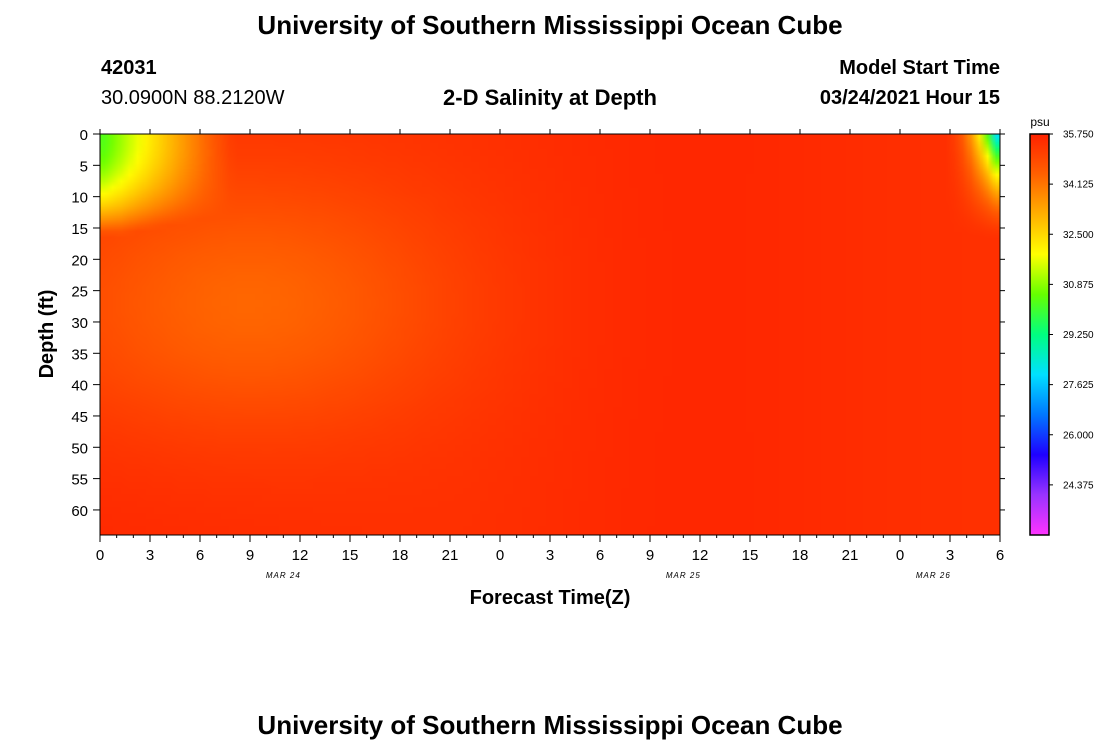 This screenshot has width=1100, height=750. I want to click on y-tick-label: 60, so click(79, 511).